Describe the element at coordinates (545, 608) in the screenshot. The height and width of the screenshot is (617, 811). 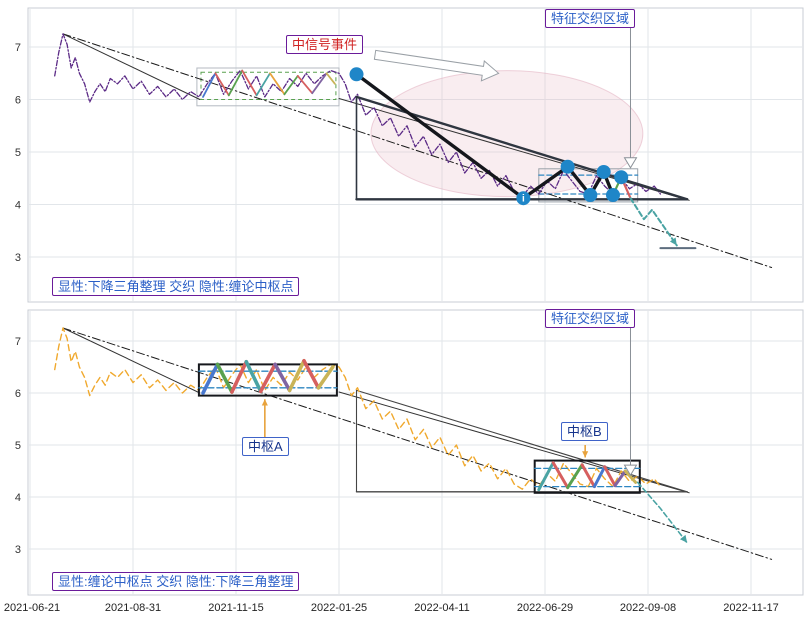
I see `x-tick-label: 2022-06-29` at that location.